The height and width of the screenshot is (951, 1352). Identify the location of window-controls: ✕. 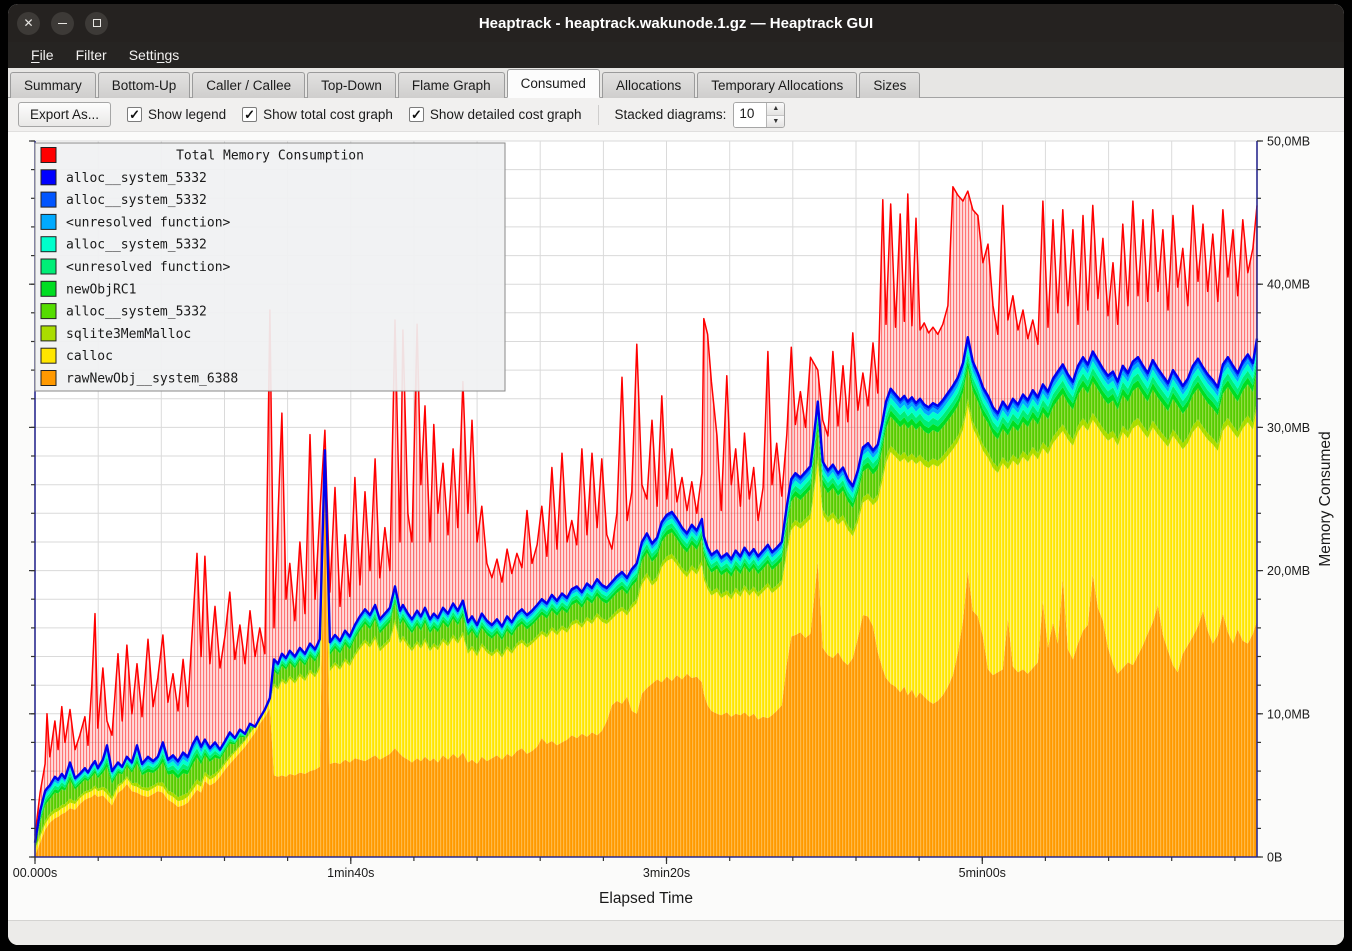
(58, 23).